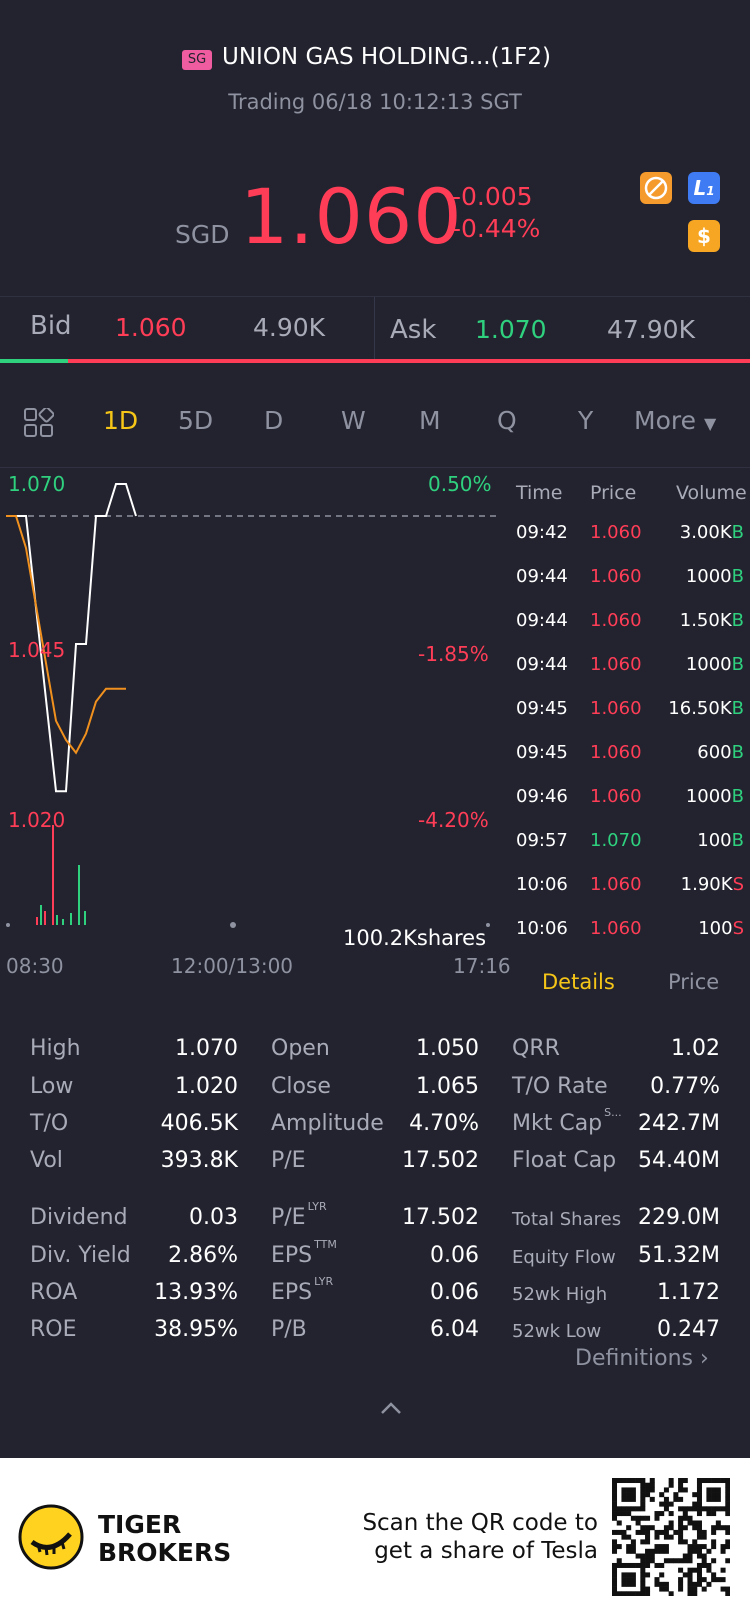 The height and width of the screenshot is (1618, 750). What do you see at coordinates (387, 57) in the screenshot?
I see `stock-title: UNION GAS HOLDING...(1F2)` at bounding box center [387, 57].